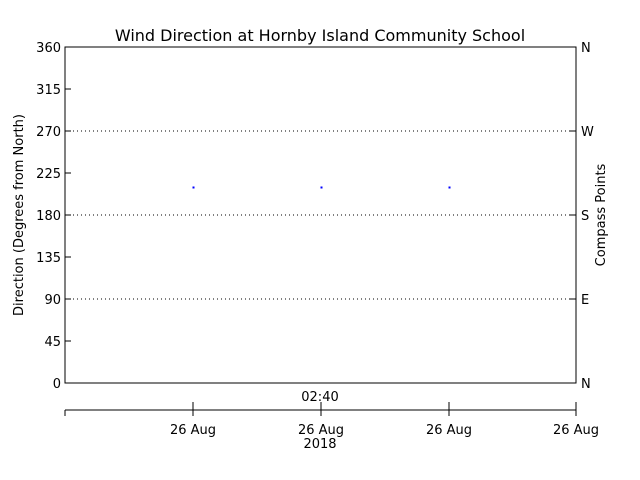 This screenshot has height=480, width=640. Describe the element at coordinates (48, 258) in the screenshot. I see `y-tick-label: 135` at that location.